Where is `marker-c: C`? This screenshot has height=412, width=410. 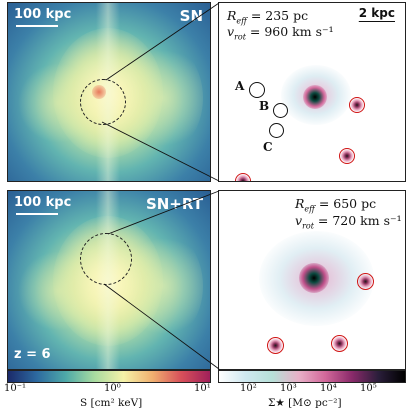 marker-c: C is located at coordinates (268, 147).